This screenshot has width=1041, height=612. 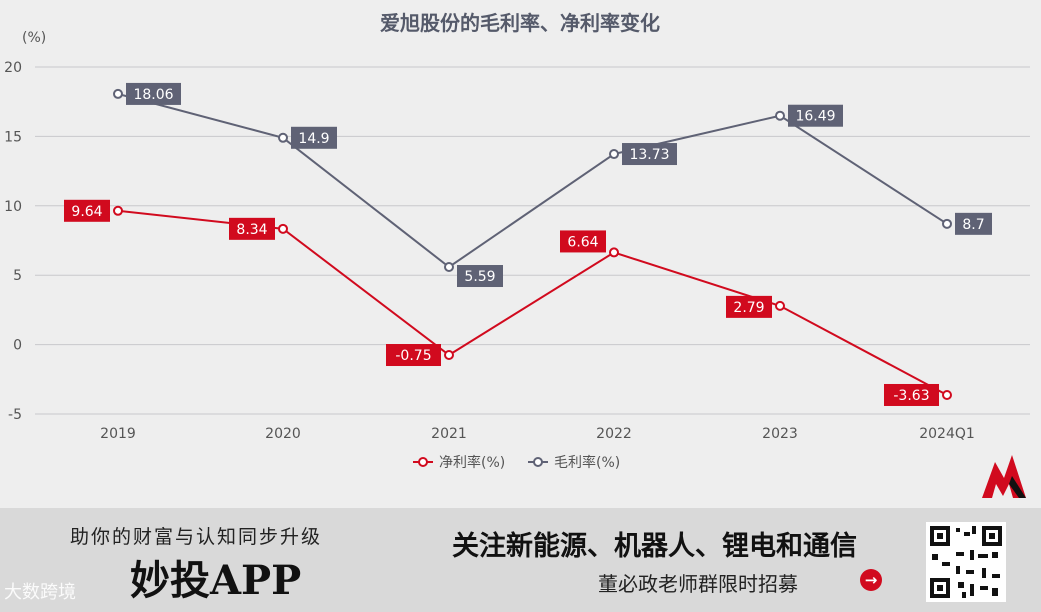 I want to click on data-label: 9.64, so click(x=86, y=212).